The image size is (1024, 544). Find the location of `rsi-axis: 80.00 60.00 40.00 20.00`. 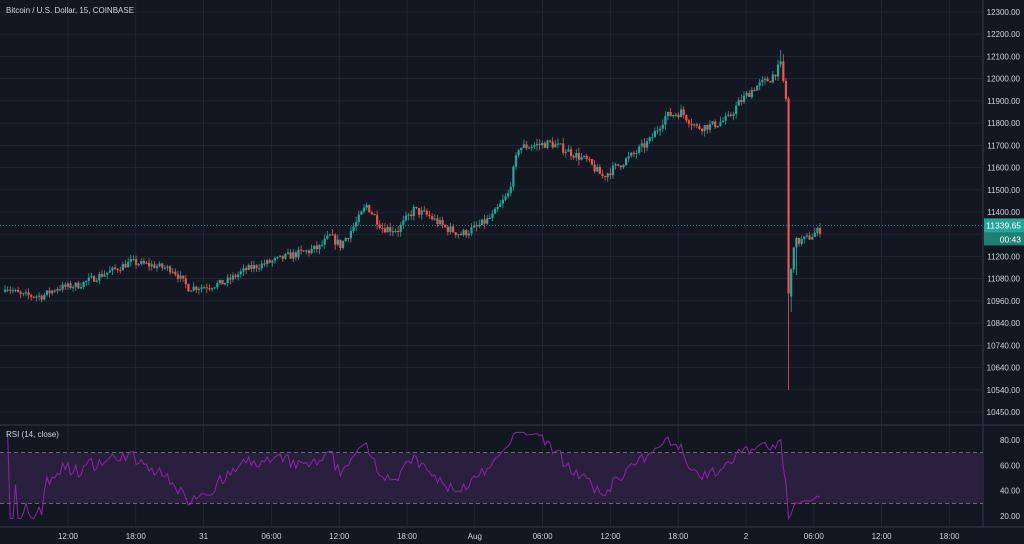

rsi-axis: 80.00 60.00 40.00 20.00 is located at coordinates (1010, 478).